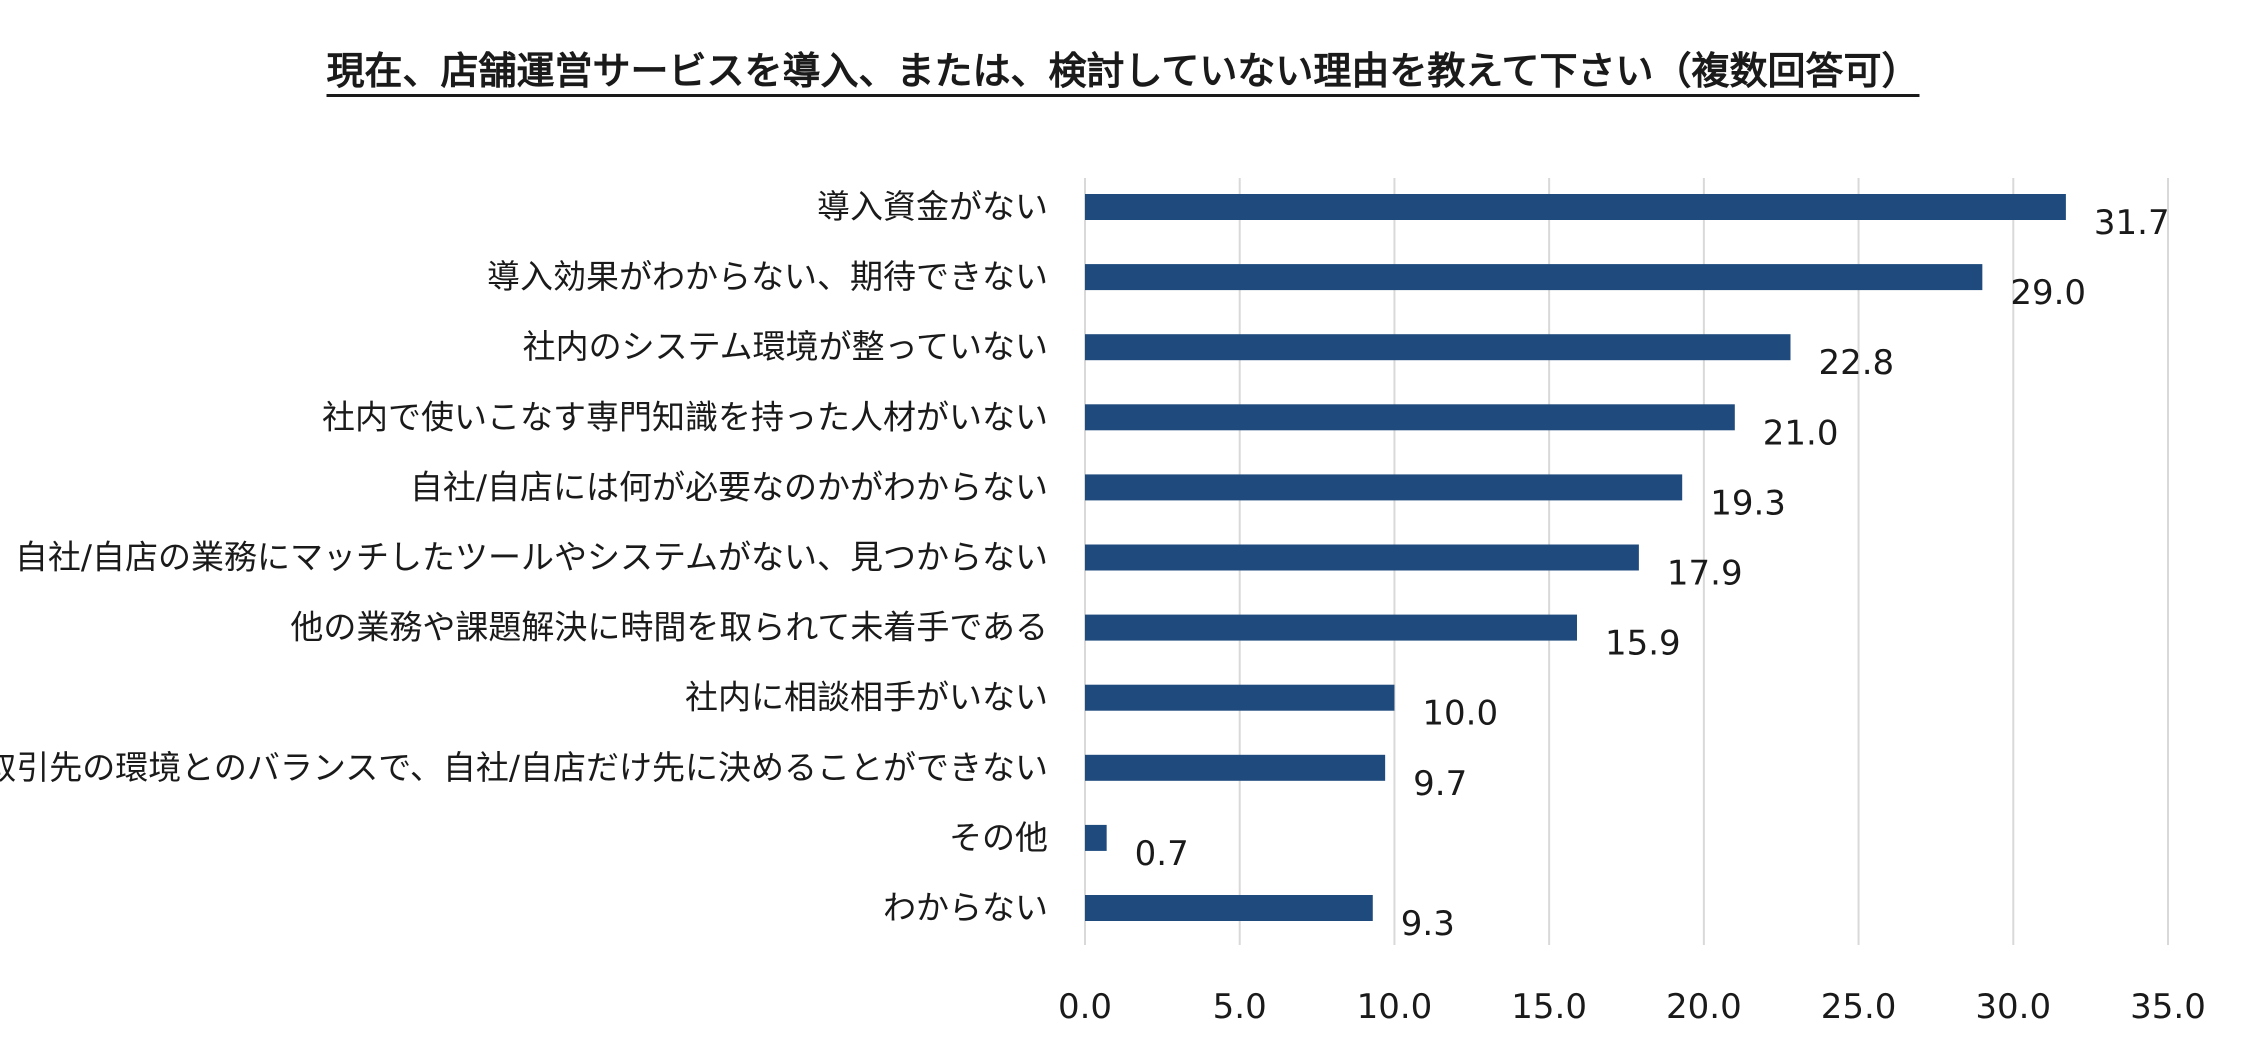 The width and height of the screenshot is (2246, 1052). Describe the element at coordinates (669, 627) in the screenshot. I see `category-label: 他の業務や課題解決に時間を取られて未着手である` at that location.